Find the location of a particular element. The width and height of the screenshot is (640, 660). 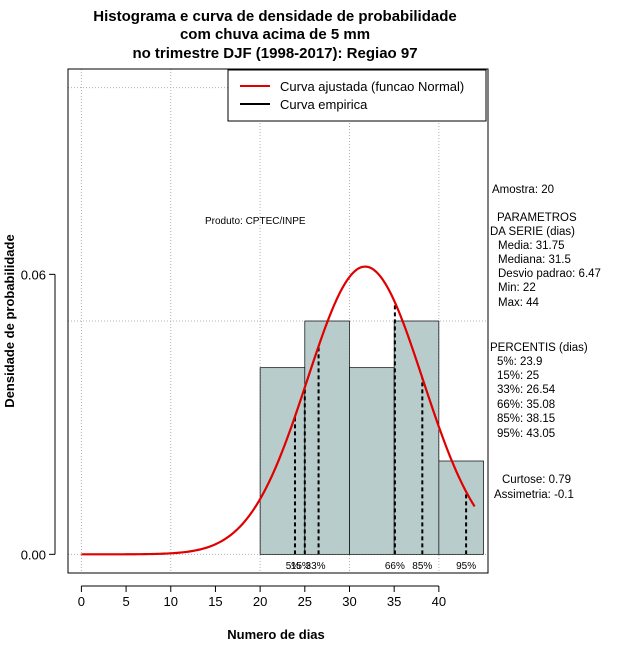

histogram-bars is located at coordinates (371, 437).